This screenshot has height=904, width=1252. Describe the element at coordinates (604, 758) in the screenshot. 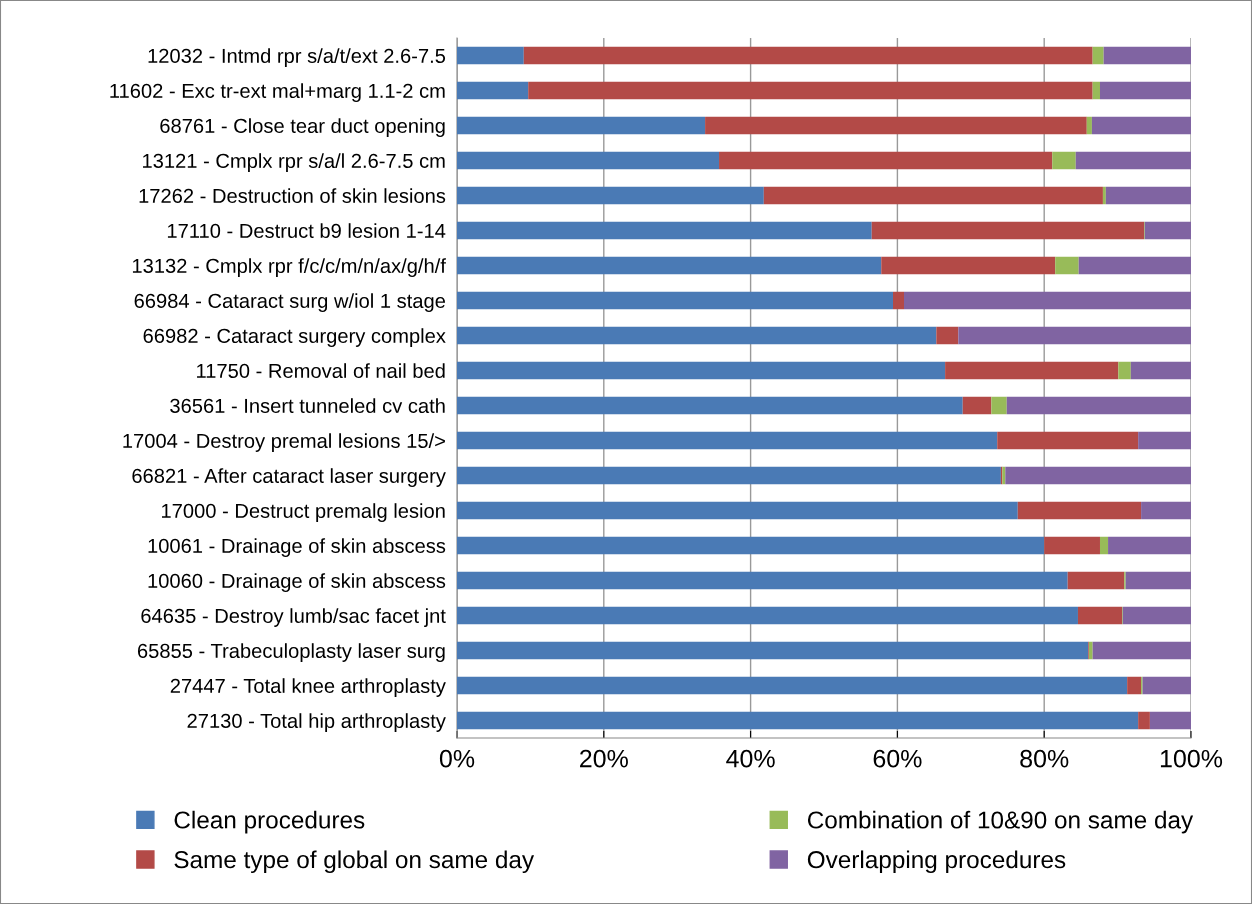

I see `x-tick-label: 20%` at that location.